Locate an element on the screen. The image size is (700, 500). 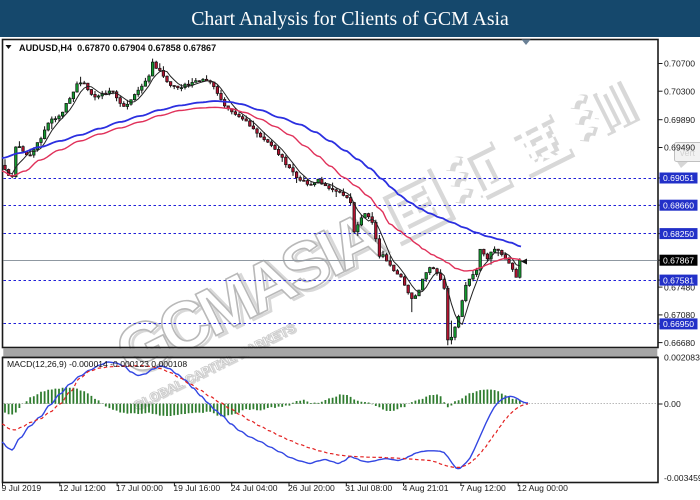
svg-text: vert is located at coordinates (688, 153).